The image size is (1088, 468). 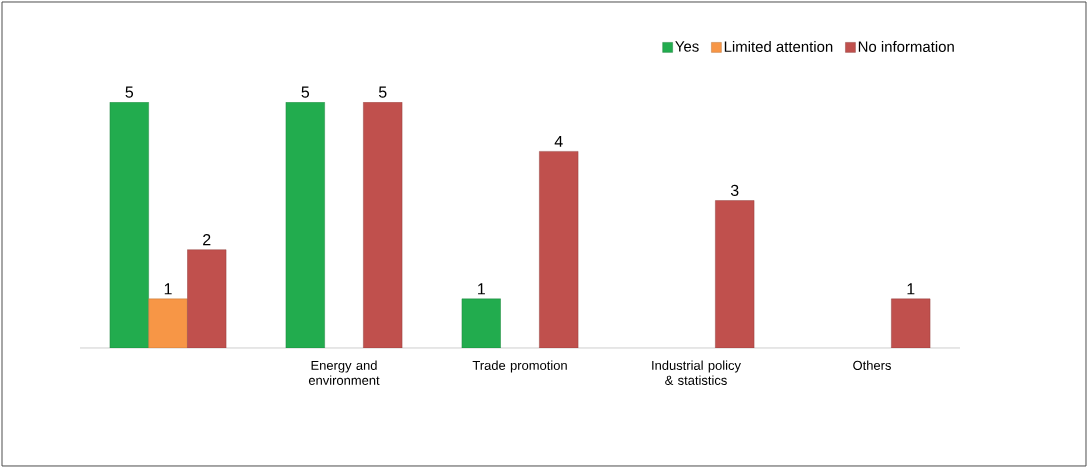 I want to click on data-label: 3, so click(x=734, y=190).